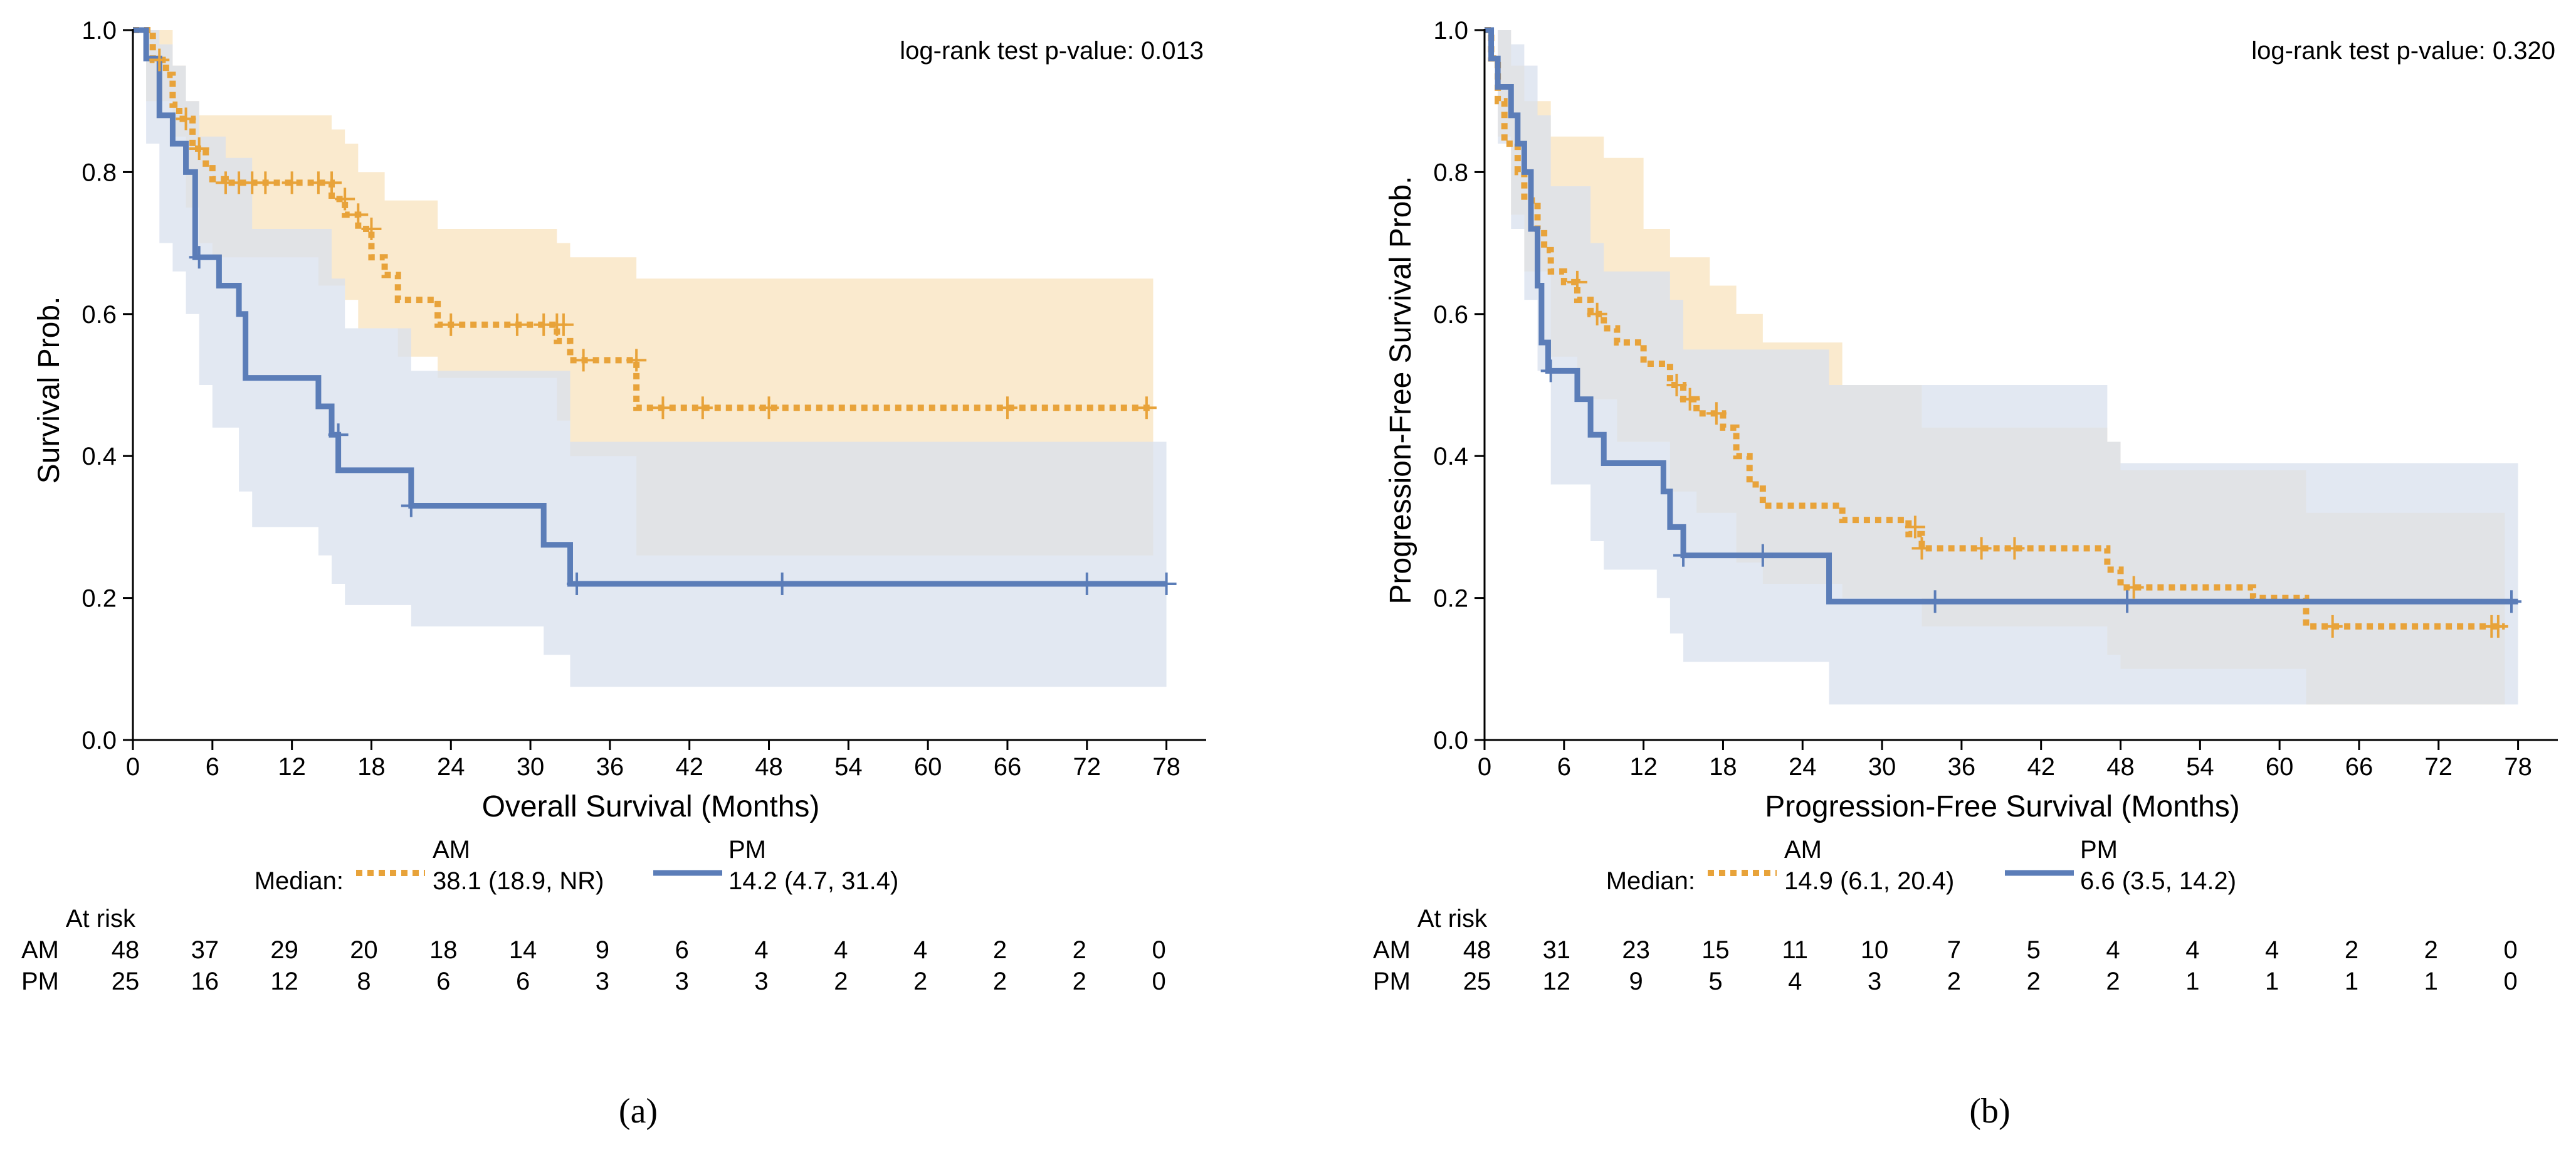 The width and height of the screenshot is (2576, 1152). What do you see at coordinates (2002, 806) in the screenshot?
I see `x-axis-label: Progression-Free Survival (Months)` at bounding box center [2002, 806].